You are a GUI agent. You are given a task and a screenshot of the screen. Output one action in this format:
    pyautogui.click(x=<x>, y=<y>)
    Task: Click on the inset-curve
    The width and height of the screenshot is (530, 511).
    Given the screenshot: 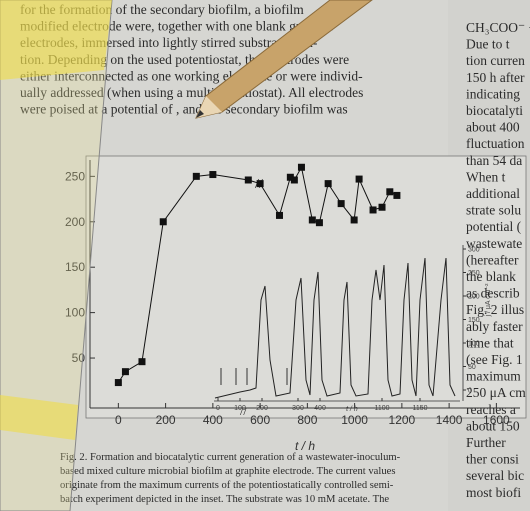 What is the action you would take?
    pyautogui.click(x=335, y=328)
    